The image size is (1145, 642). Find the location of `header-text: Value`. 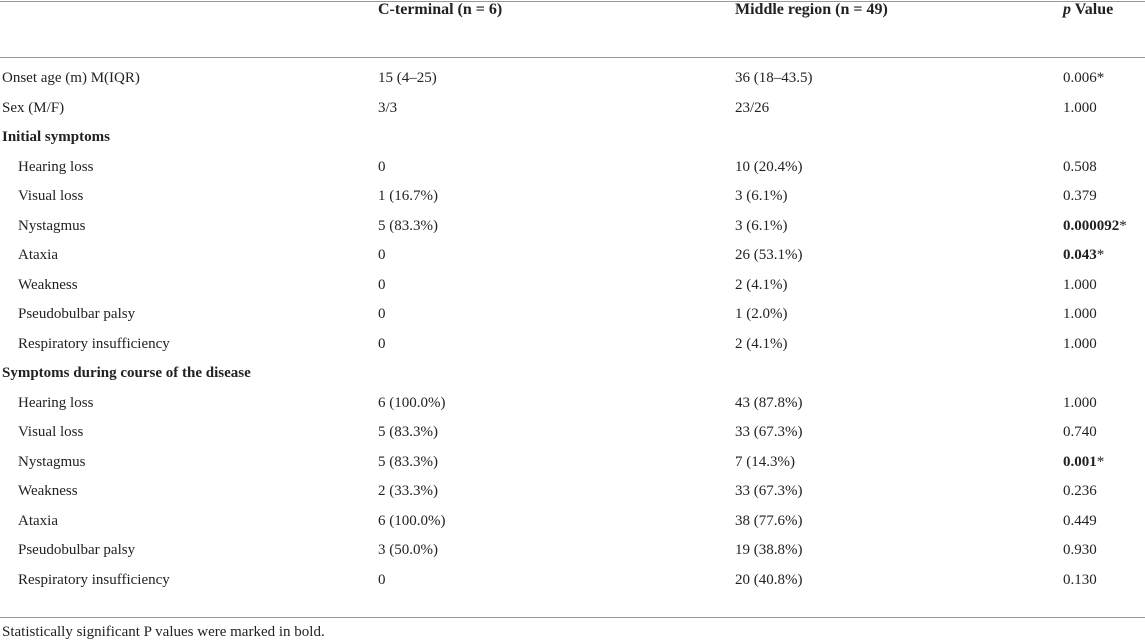

header-text: Value is located at coordinates (1094, 9).